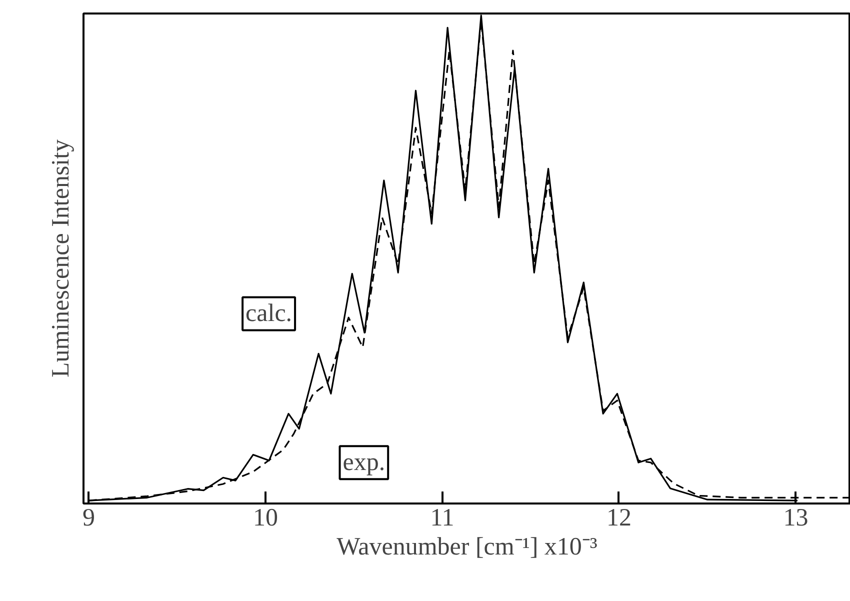 The image size is (850, 601). I want to click on x-axis-title: Wavenumber [cm⁻¹] x10⁻³, so click(467, 547).